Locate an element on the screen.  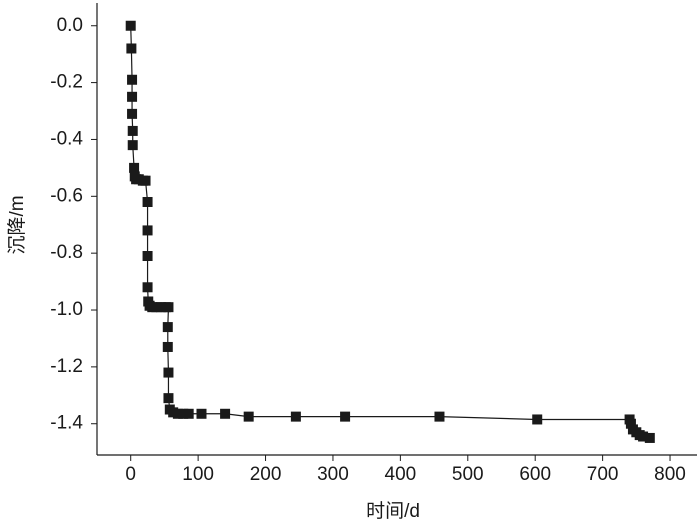
x-tick-label: 0 is located at coordinates (130, 474).